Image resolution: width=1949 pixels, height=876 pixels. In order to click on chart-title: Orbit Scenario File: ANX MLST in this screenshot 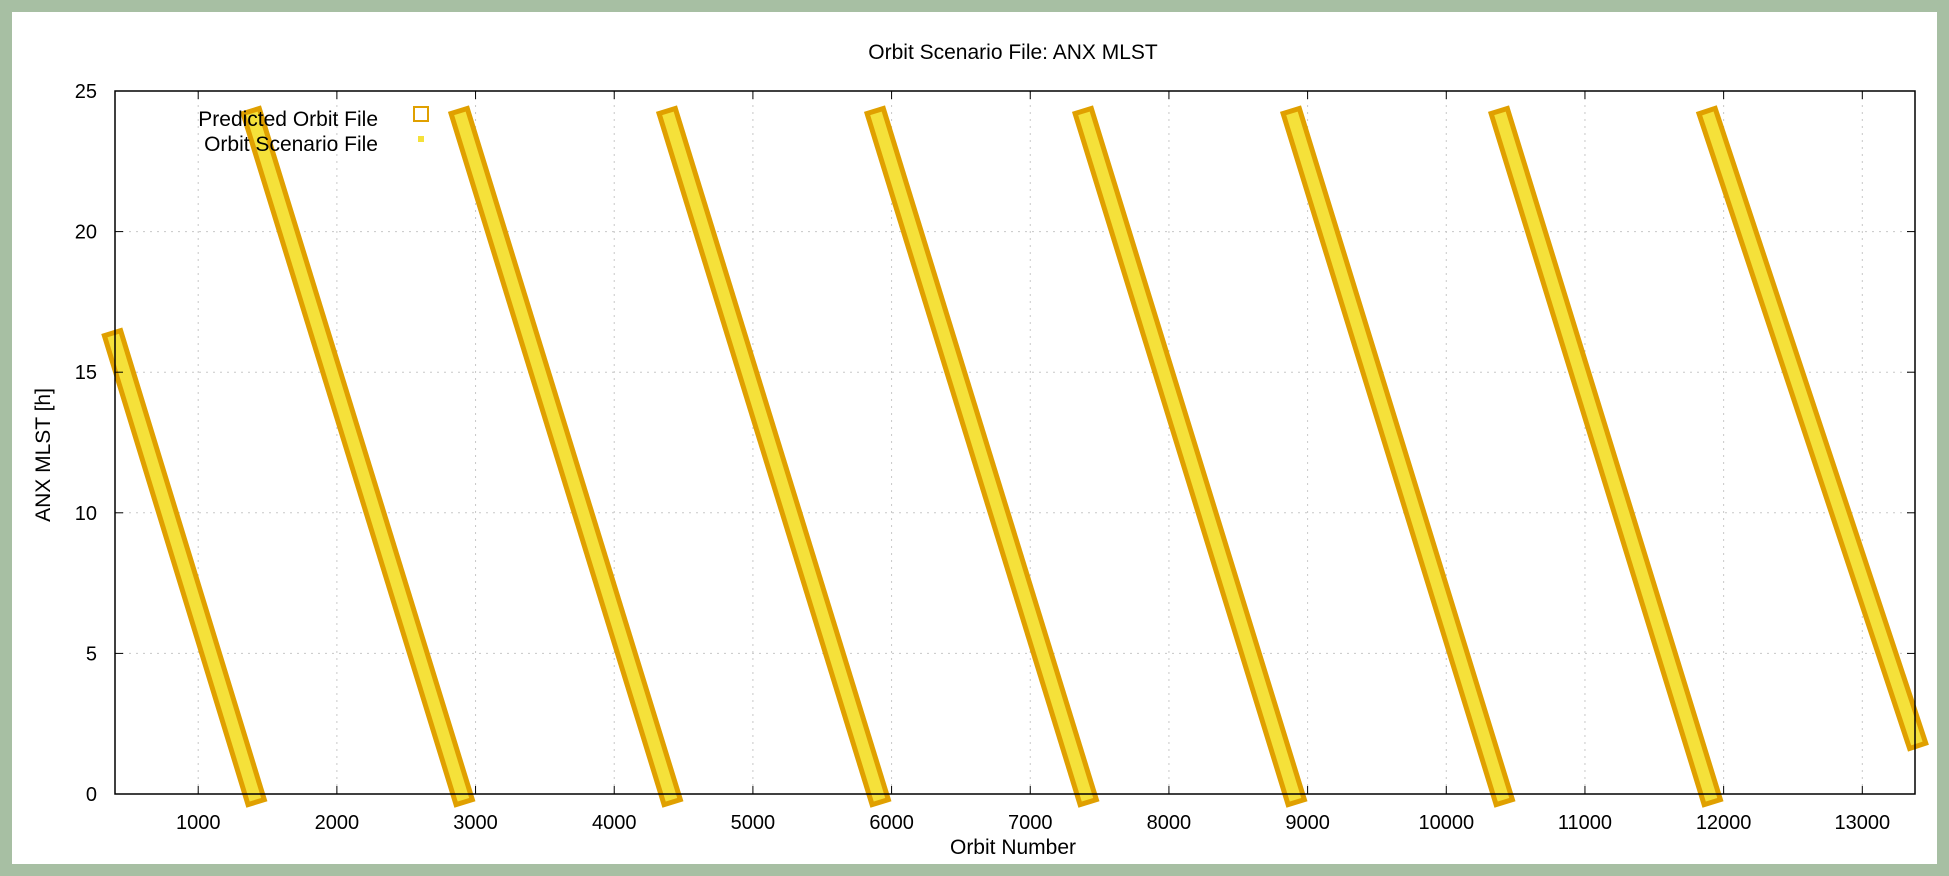, I will do `click(1013, 52)`.